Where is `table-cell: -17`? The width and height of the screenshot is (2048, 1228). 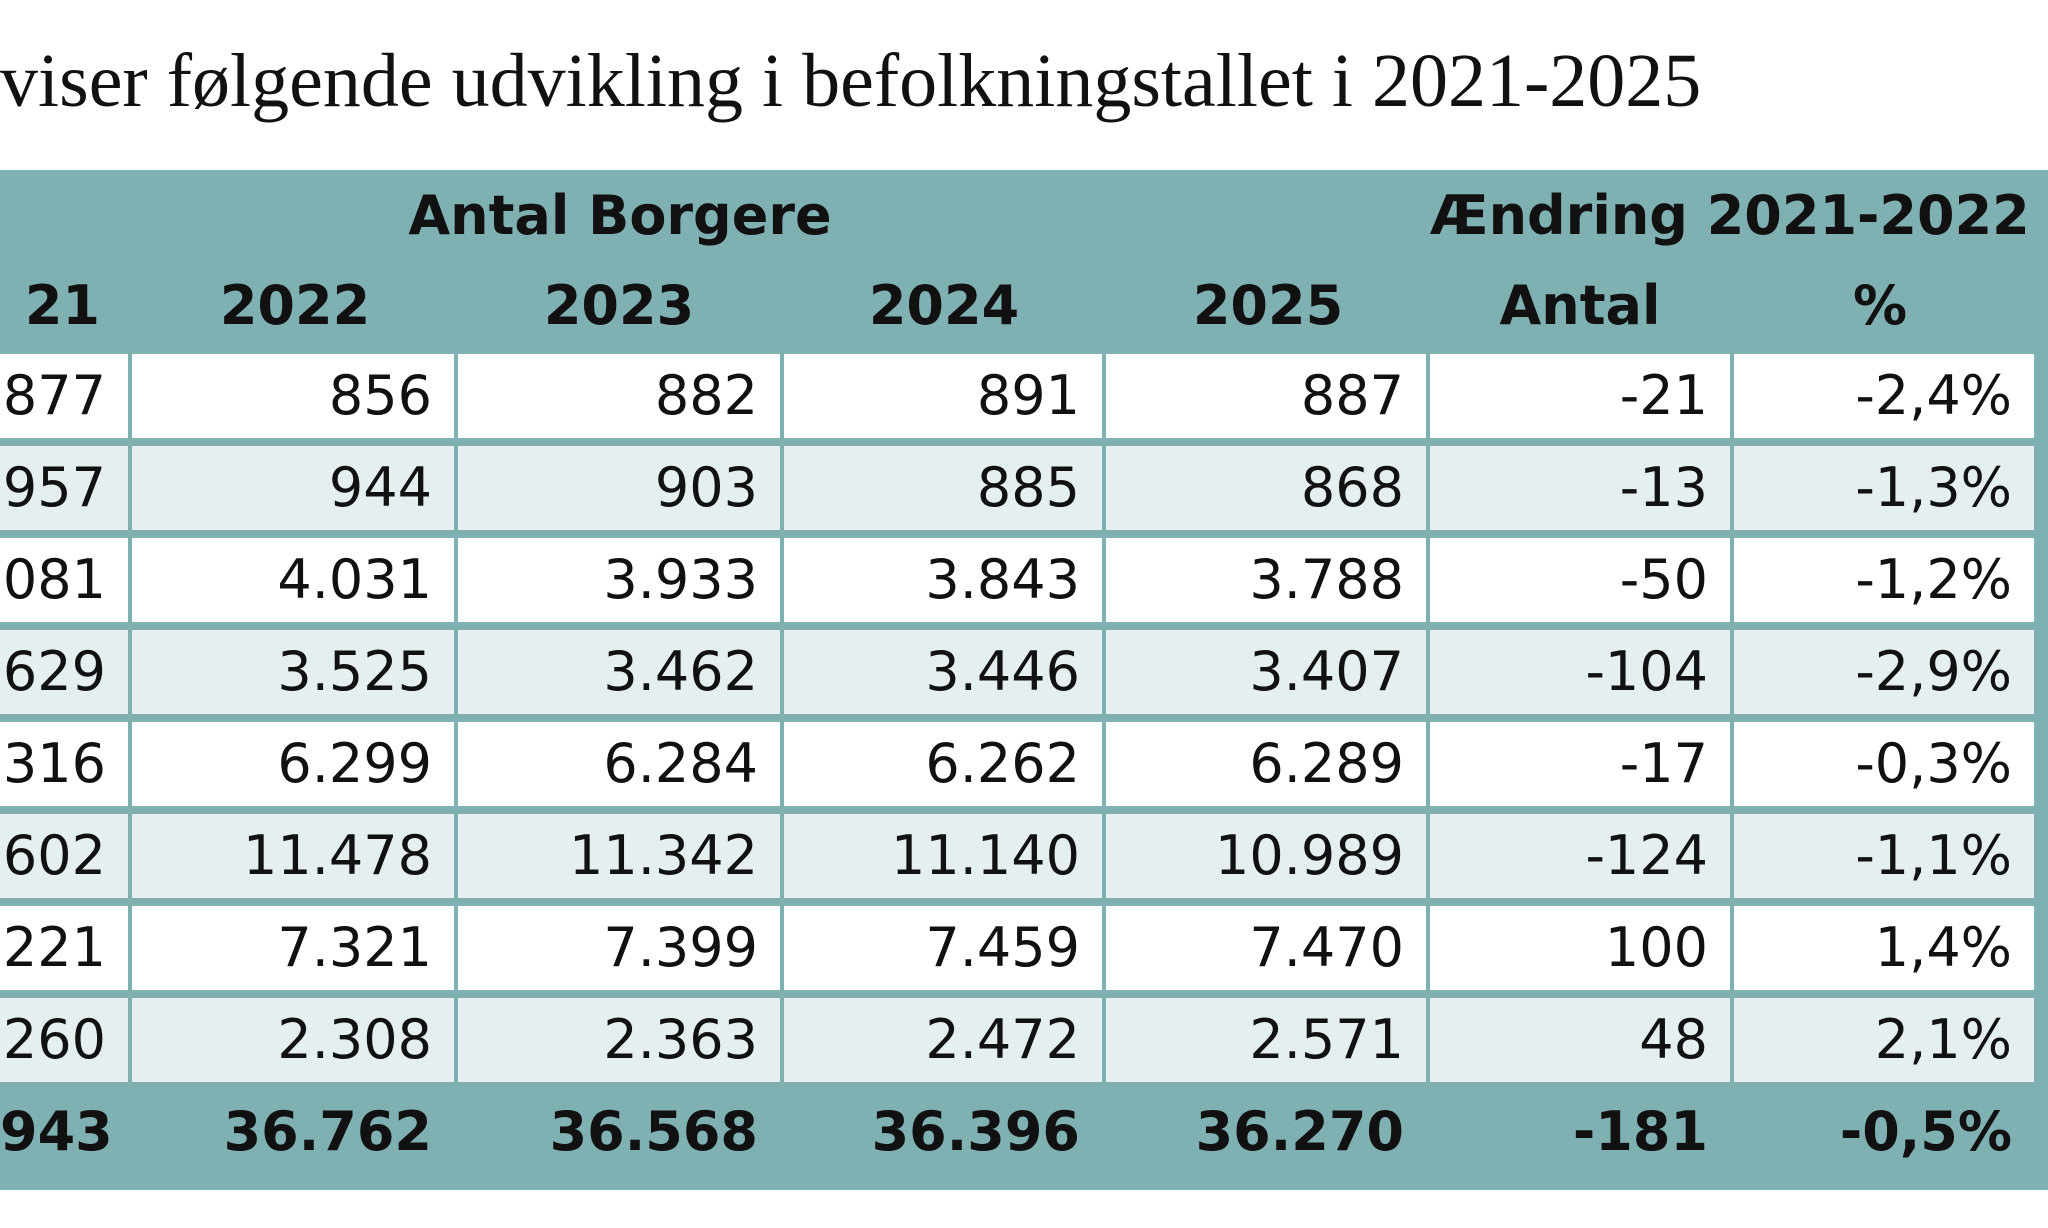
table-cell: -17 is located at coordinates (1580, 764).